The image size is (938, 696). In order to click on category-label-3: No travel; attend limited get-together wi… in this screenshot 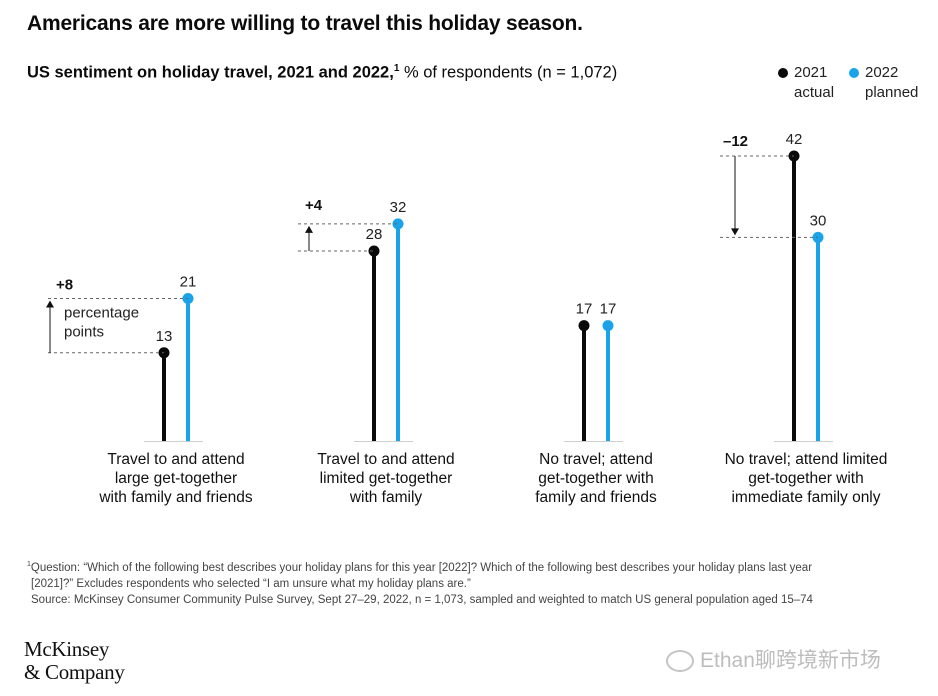, I will do `click(806, 478)`.